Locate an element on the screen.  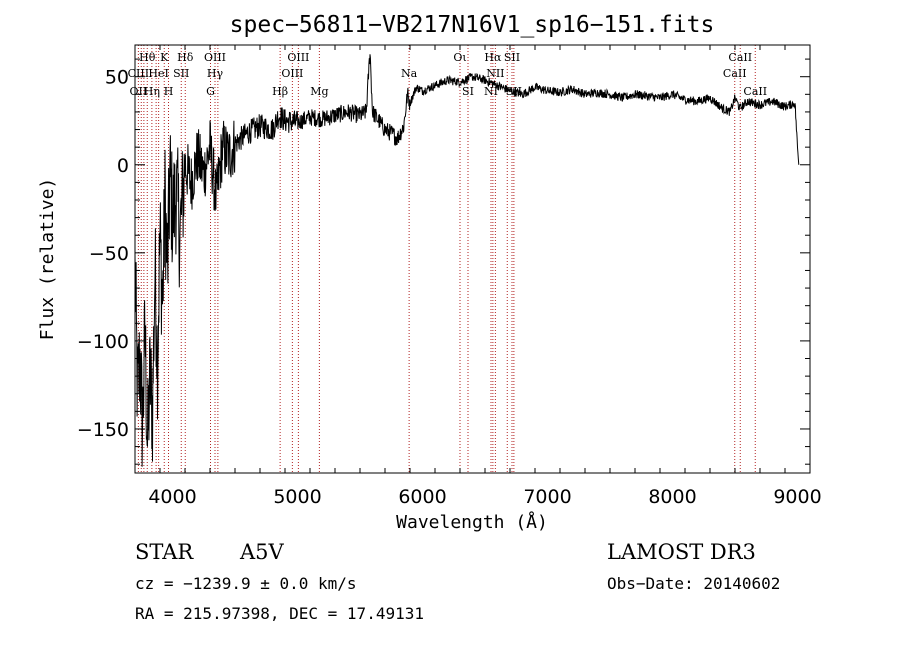
spectral-line-label: G is located at coordinates (210, 91).